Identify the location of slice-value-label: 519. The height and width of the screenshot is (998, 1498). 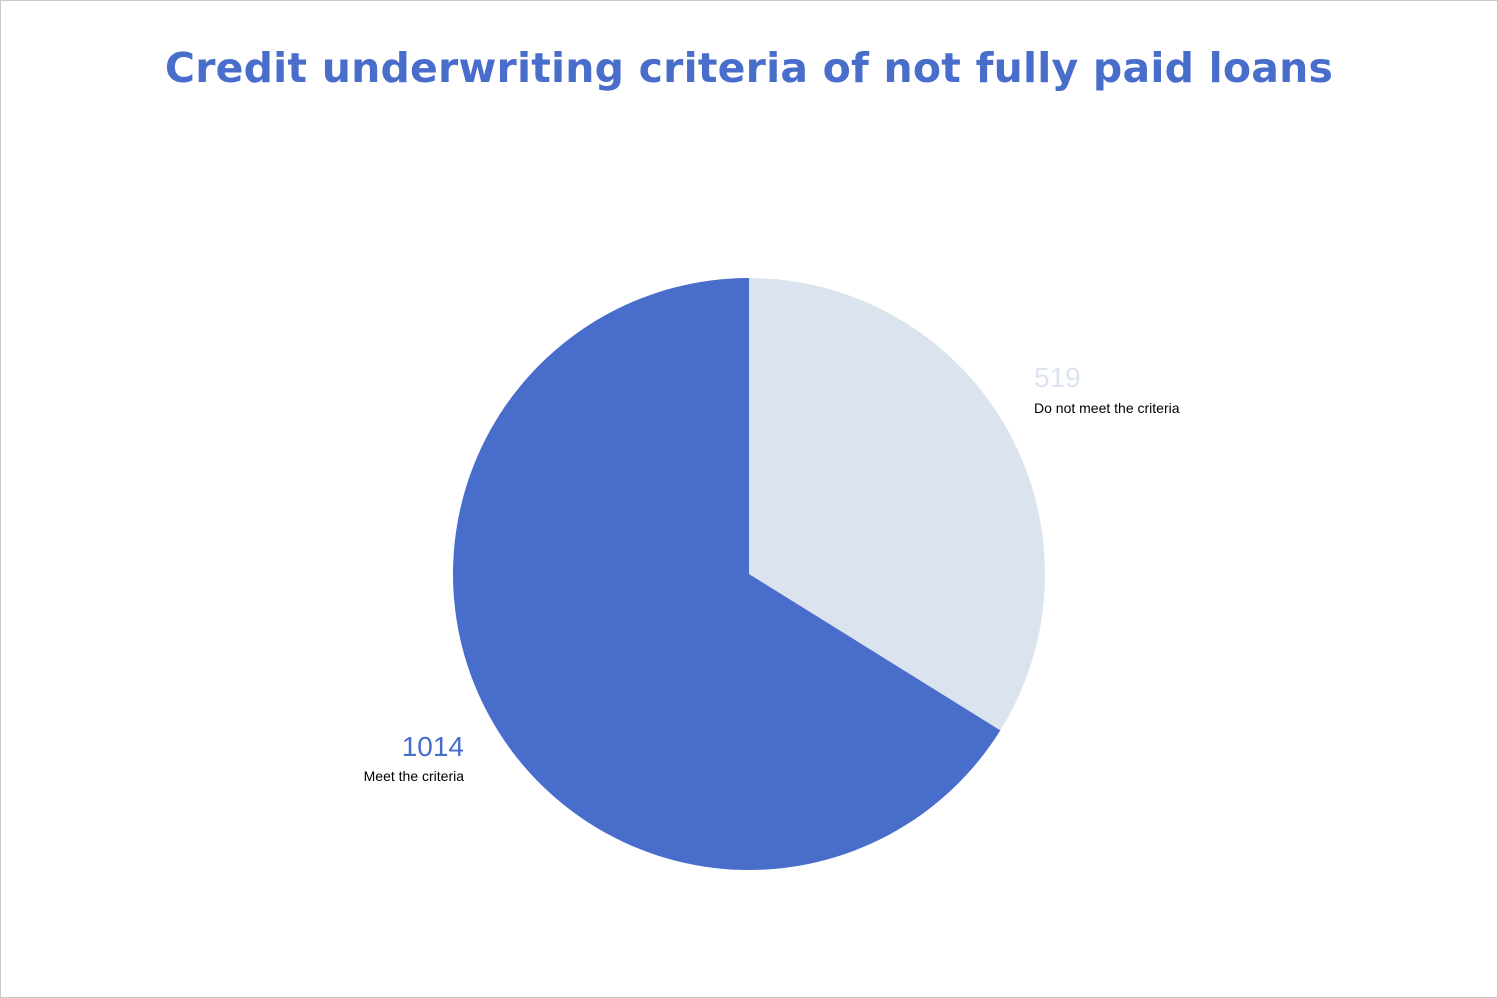
(1057, 377).